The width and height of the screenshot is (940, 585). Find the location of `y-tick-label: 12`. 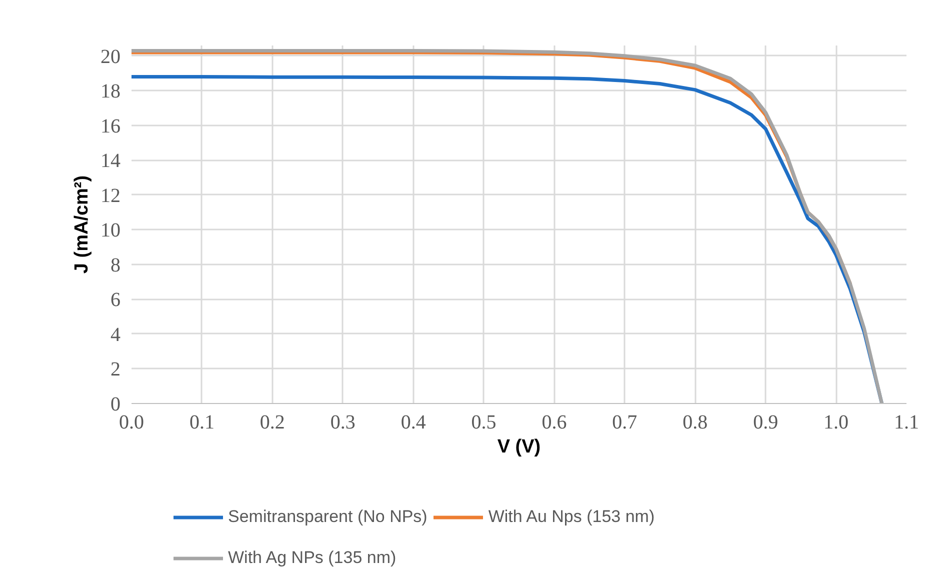

y-tick-label: 12 is located at coordinates (110, 195).